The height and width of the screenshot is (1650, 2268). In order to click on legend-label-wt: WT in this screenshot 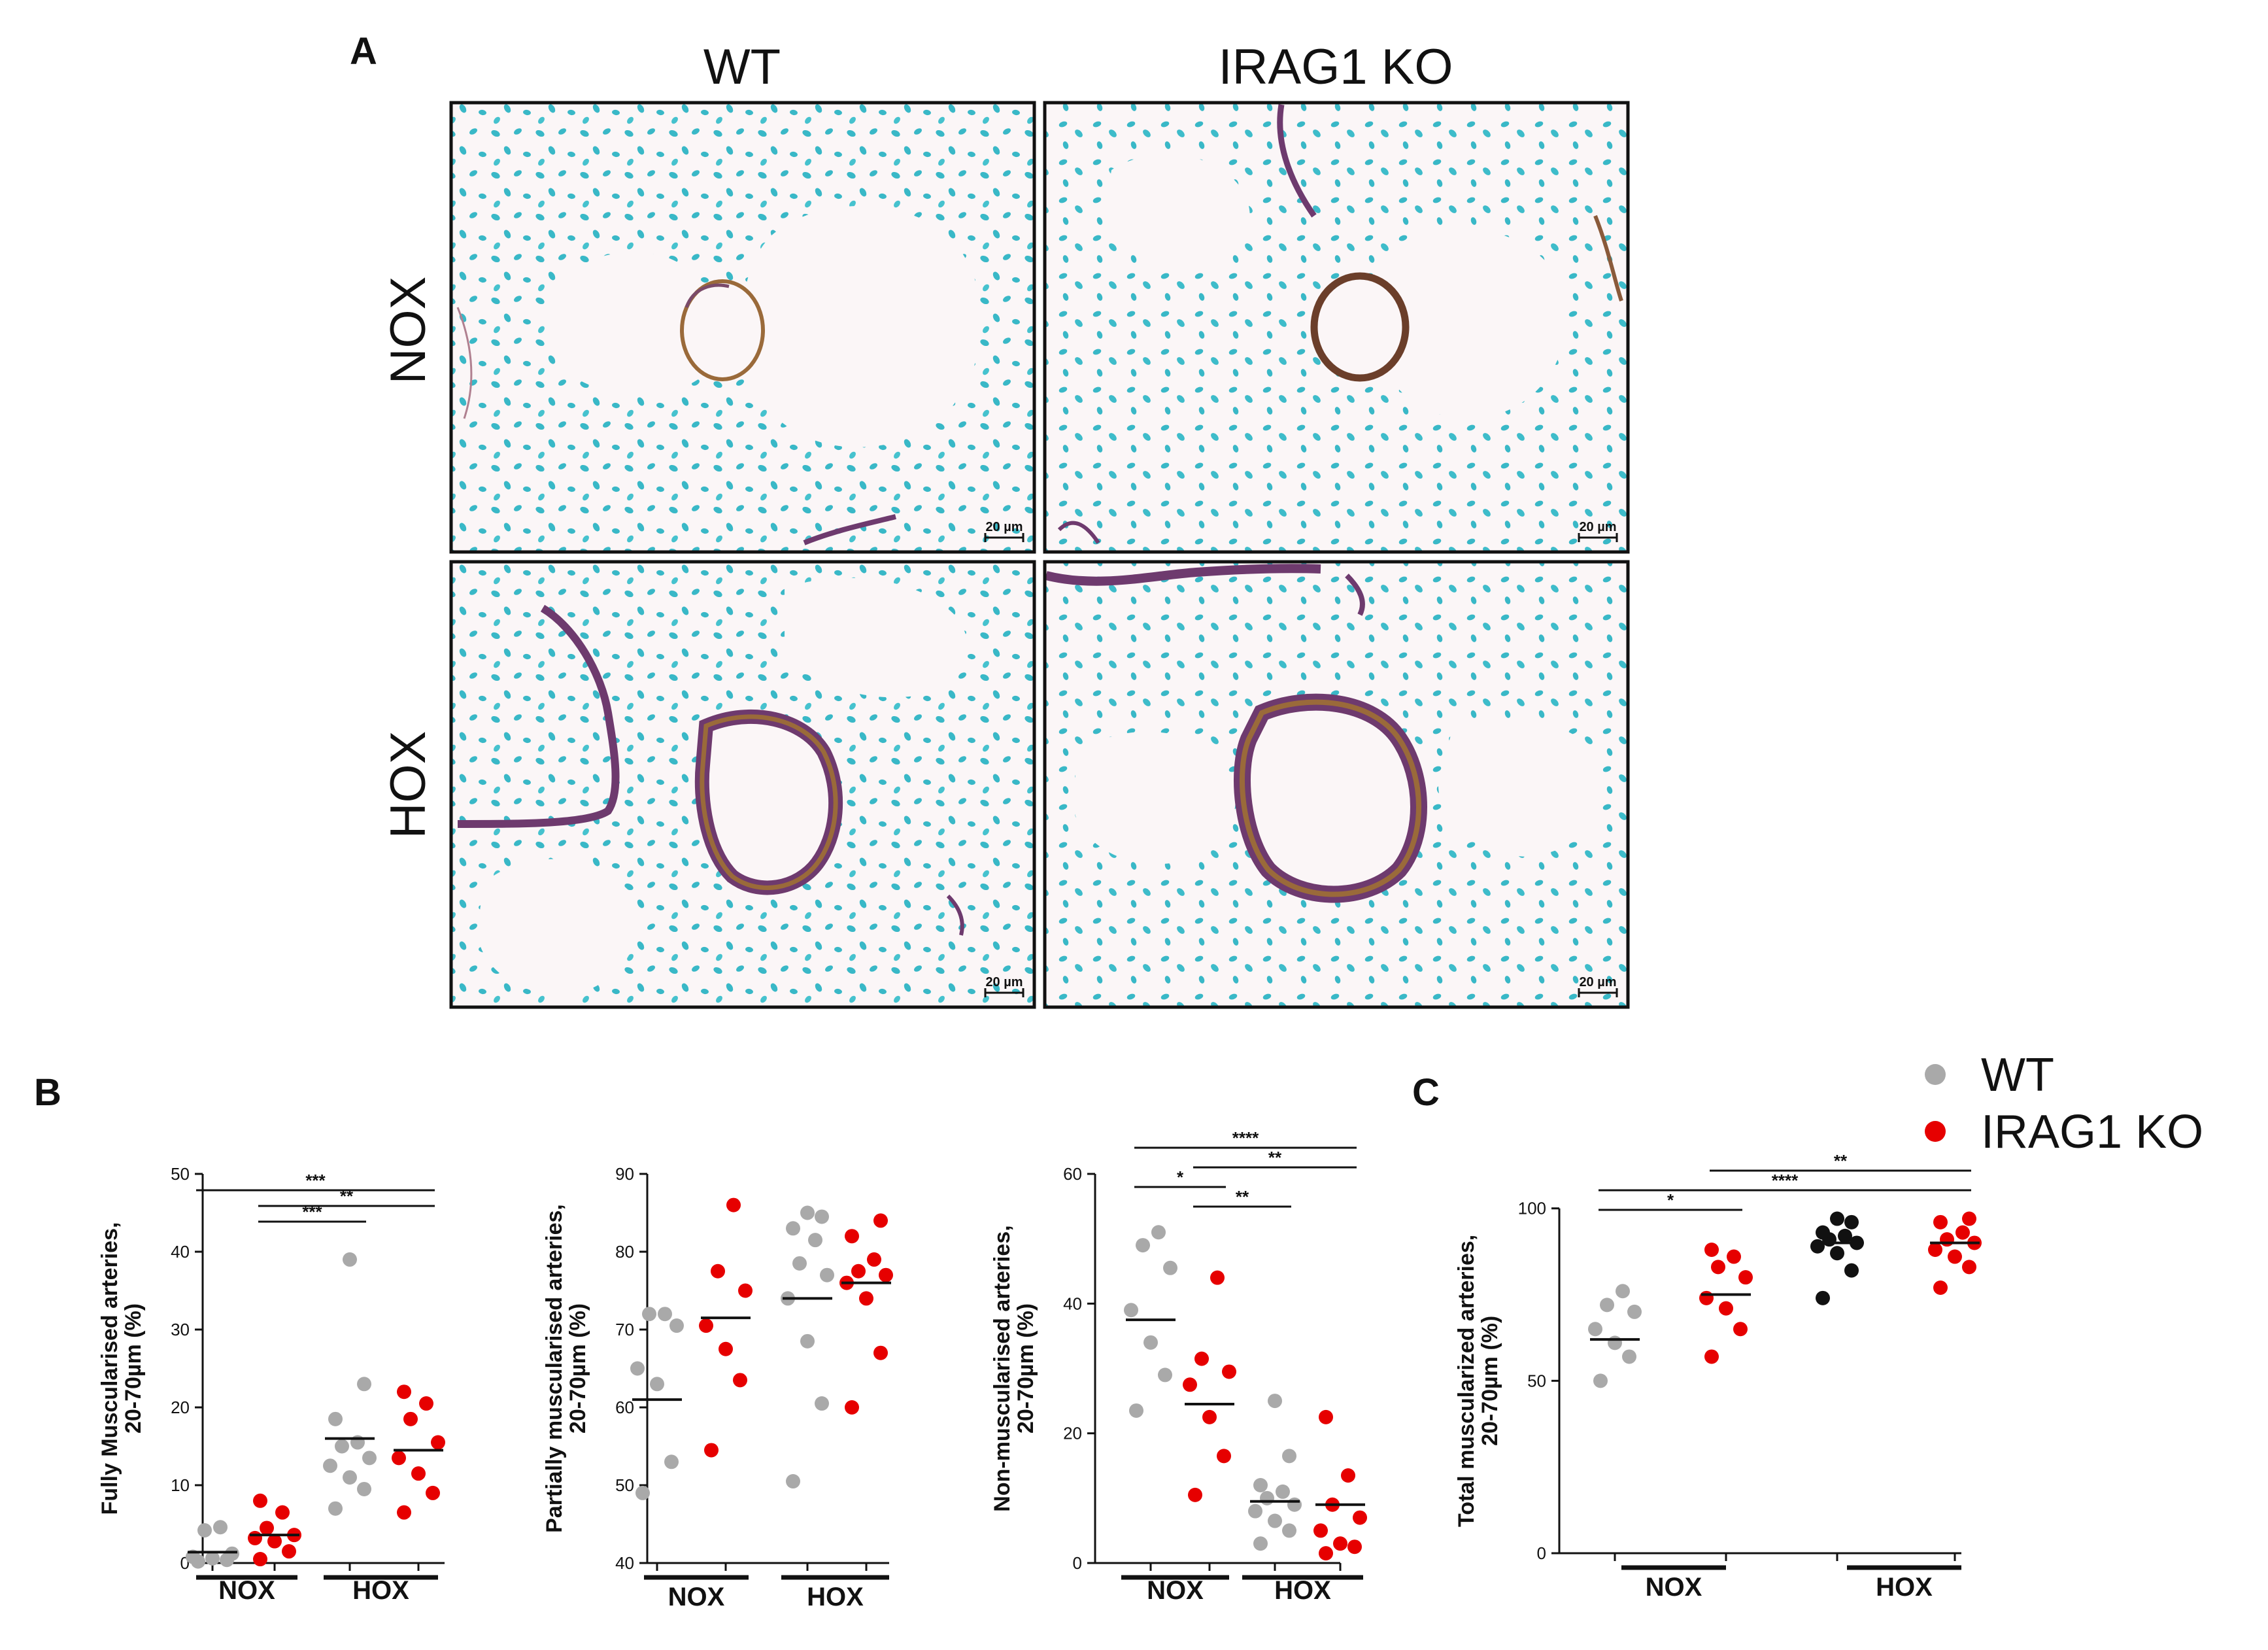, I will do `click(2017, 1075)`.